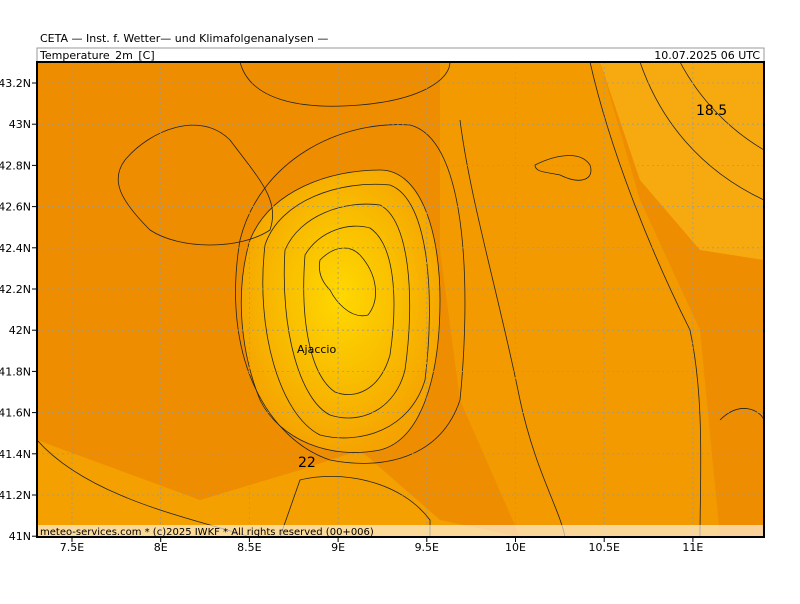 The width and height of the screenshot is (800, 604). What do you see at coordinates (316, 349) in the screenshot?
I see `place-label: Ajaccio` at bounding box center [316, 349].